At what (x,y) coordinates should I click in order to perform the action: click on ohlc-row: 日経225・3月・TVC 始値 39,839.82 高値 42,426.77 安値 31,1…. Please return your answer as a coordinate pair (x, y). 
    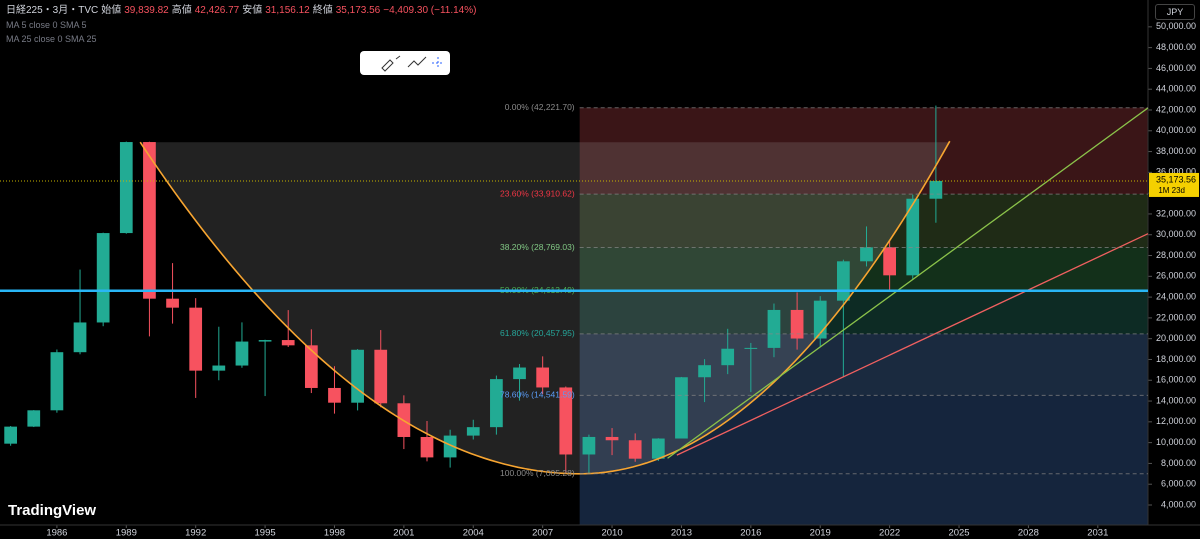
    Looking at the image, I should click on (241, 11).